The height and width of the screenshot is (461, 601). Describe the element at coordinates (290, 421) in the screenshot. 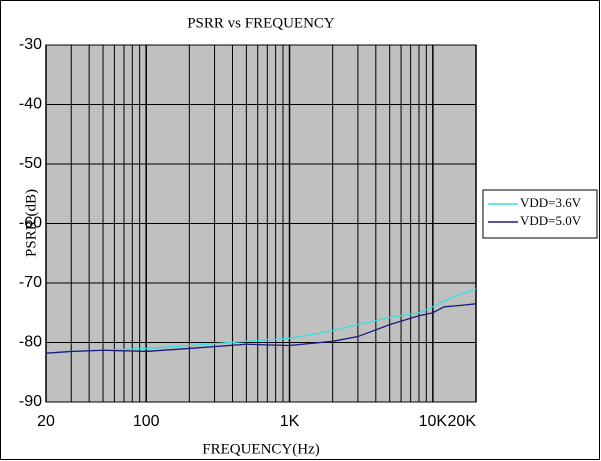

I see `x-tick-label: 1K` at that location.